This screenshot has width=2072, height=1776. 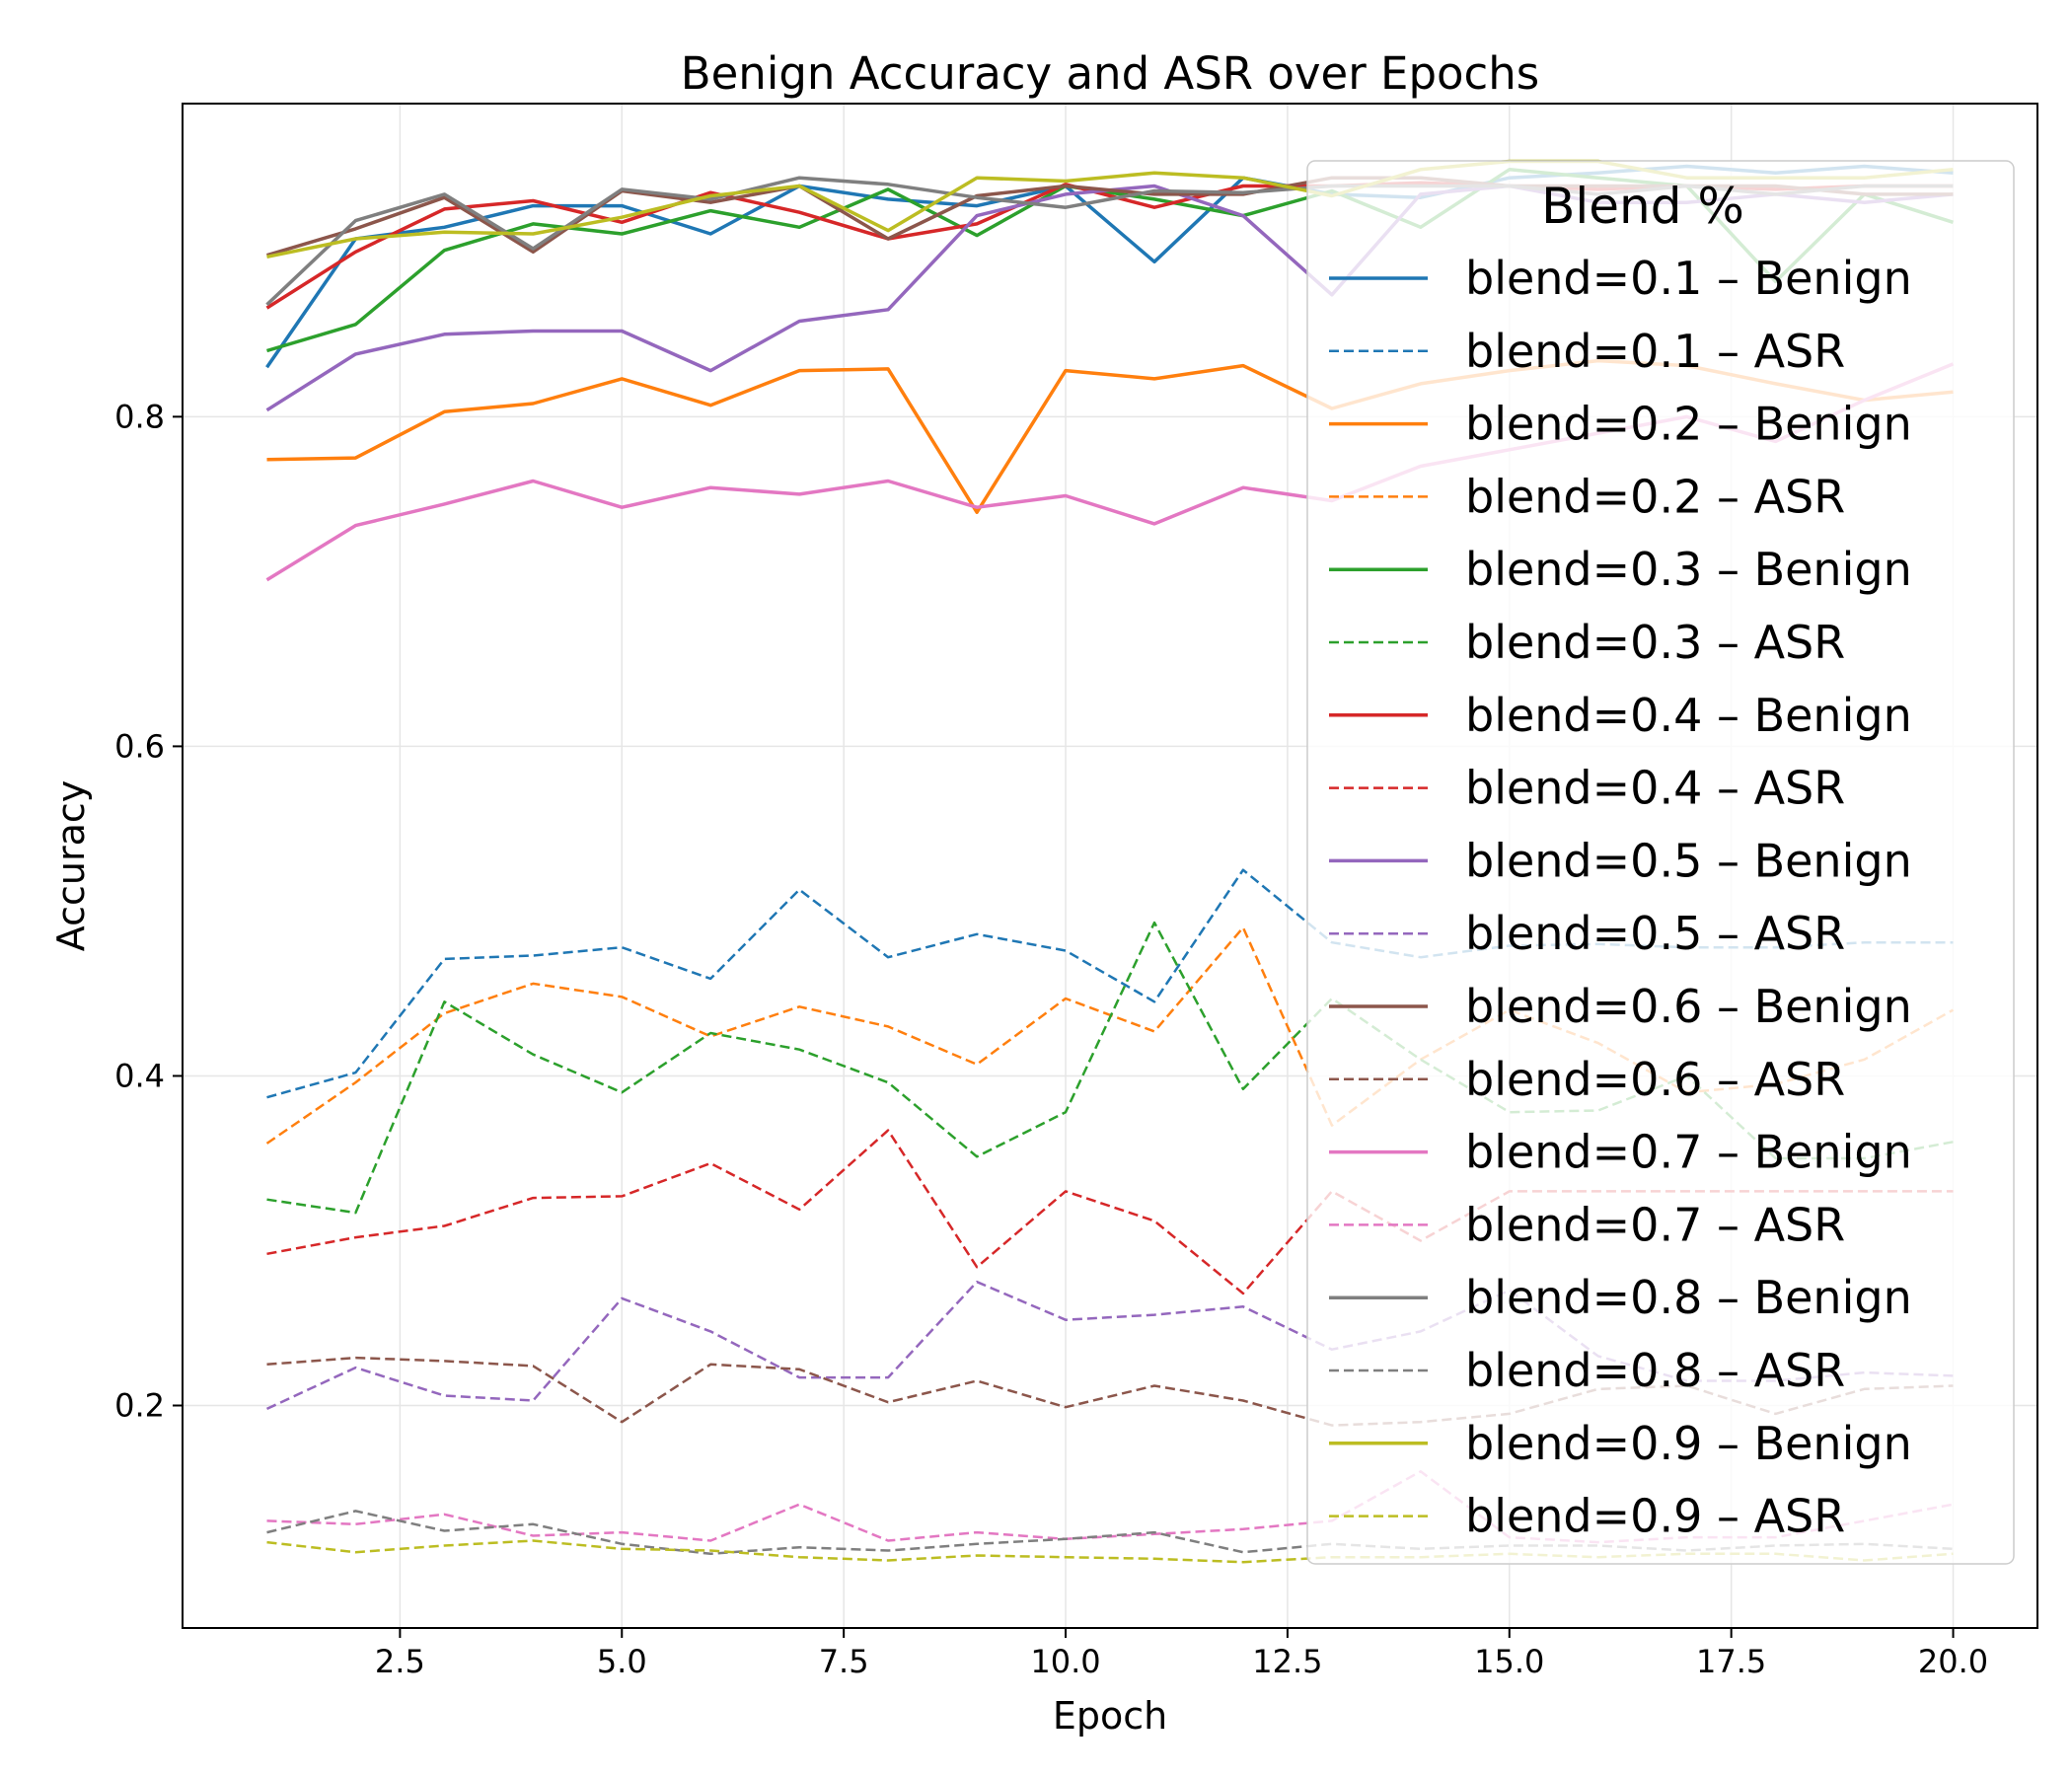 What do you see at coordinates (622, 1662) in the screenshot?
I see `x-tick-label: 5.0` at bounding box center [622, 1662].